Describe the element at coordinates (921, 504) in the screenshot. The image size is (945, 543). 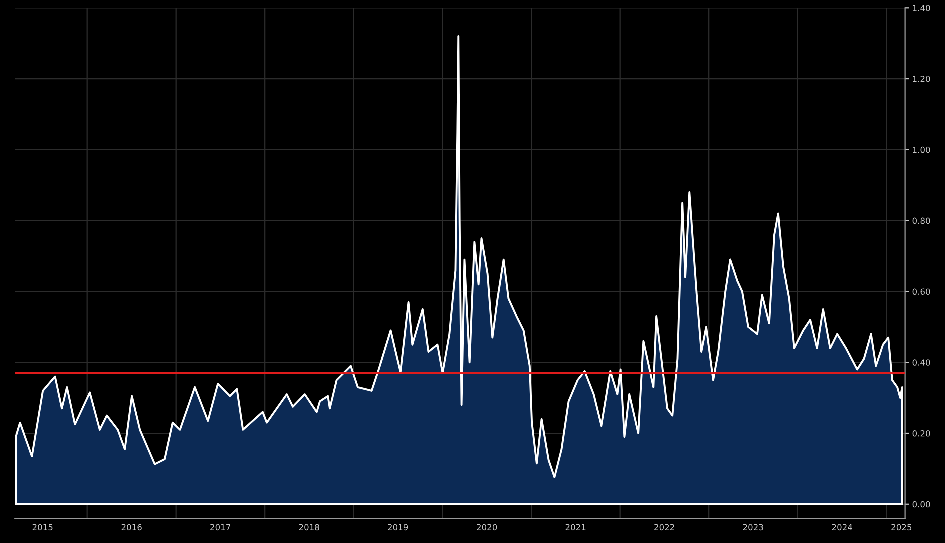
I see `y-tick-label: 0.00` at that location.